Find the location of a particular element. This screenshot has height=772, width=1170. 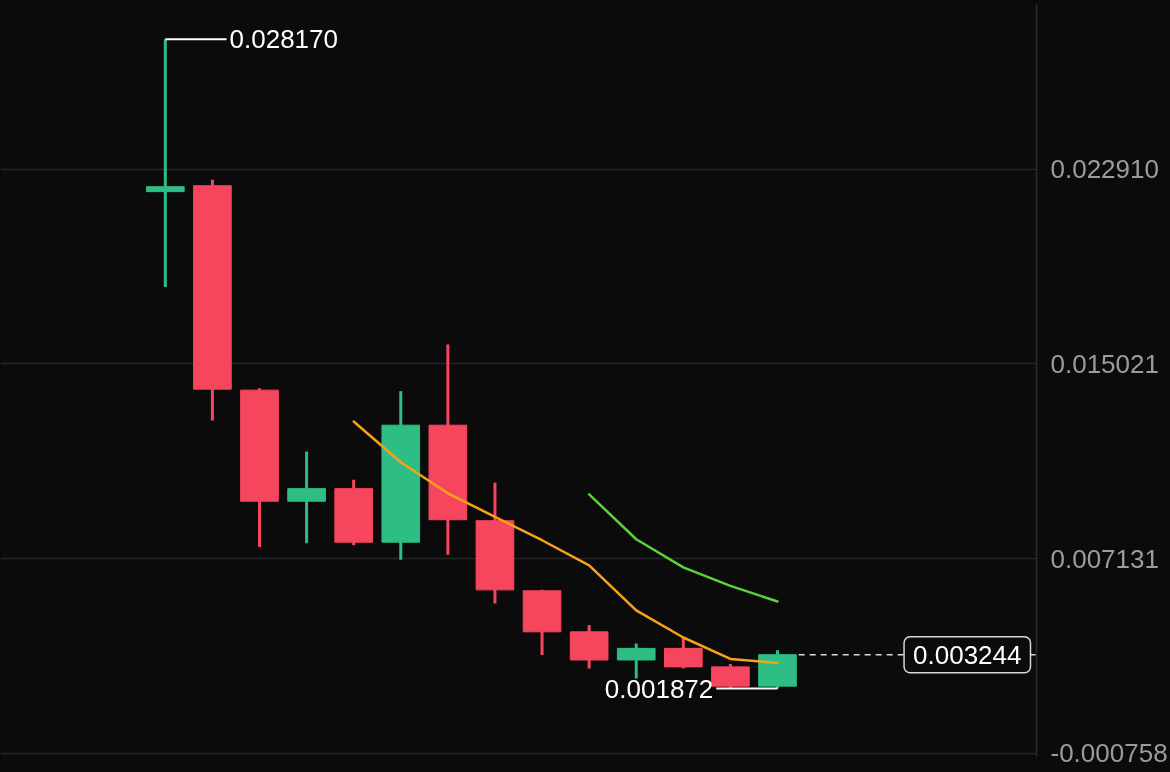

ref-line-label: 0.003244 is located at coordinates (967, 654).